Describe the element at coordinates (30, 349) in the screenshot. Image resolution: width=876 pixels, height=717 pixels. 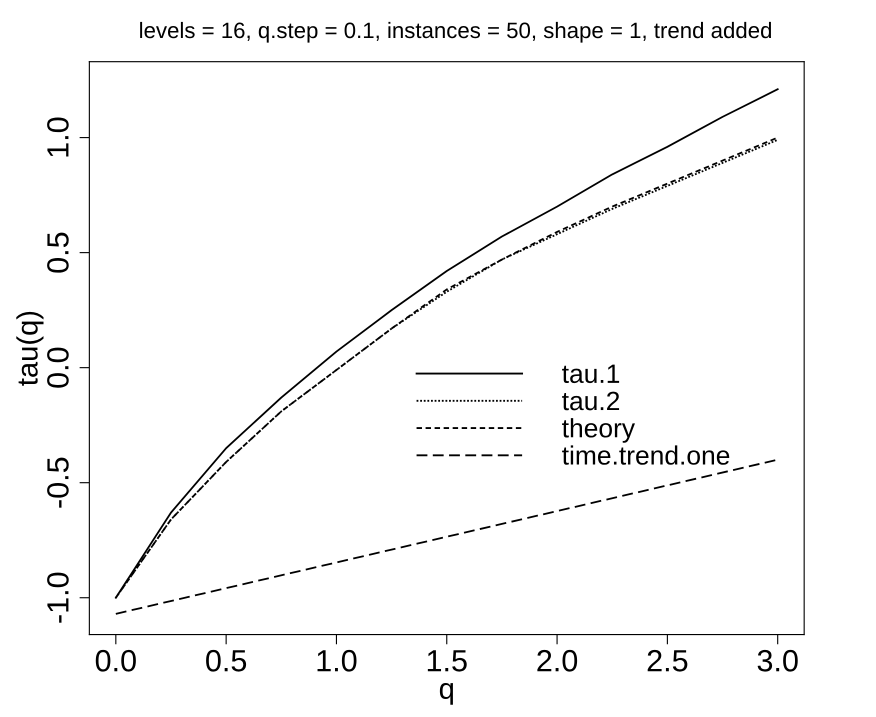
I see `y-axis-title: tau(q)` at that location.